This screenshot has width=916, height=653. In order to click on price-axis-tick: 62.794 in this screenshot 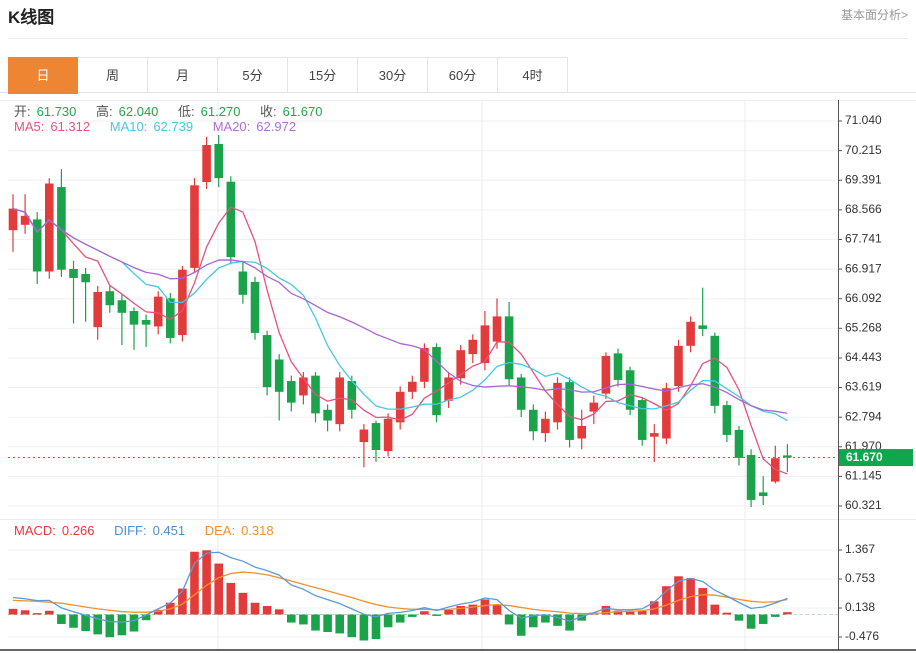, I will do `click(863, 416)`.